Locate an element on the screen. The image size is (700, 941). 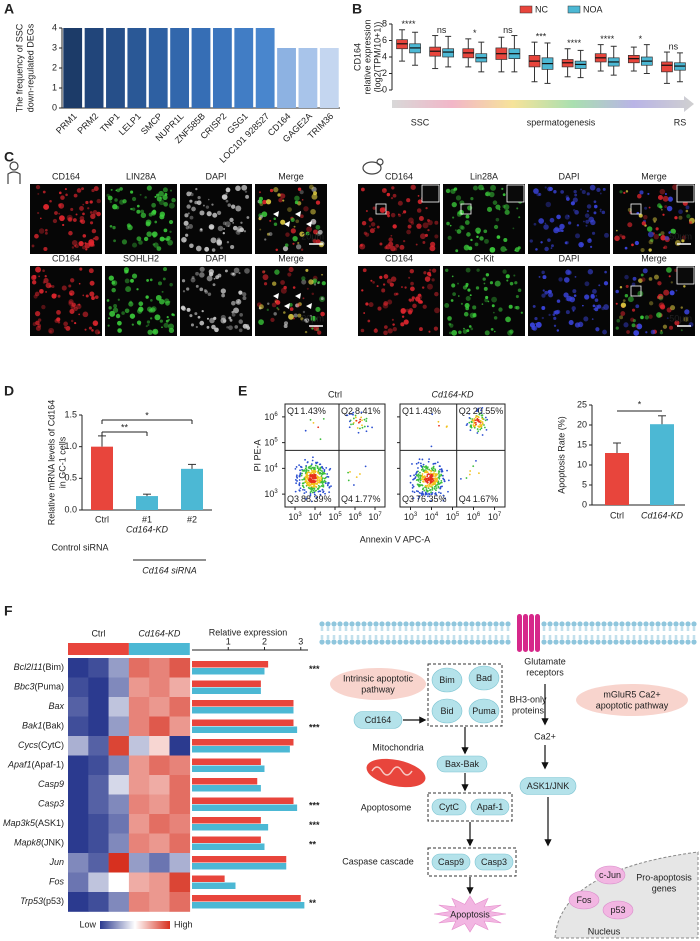
pathway-label: Glutamate is located at coordinates (545, 661).